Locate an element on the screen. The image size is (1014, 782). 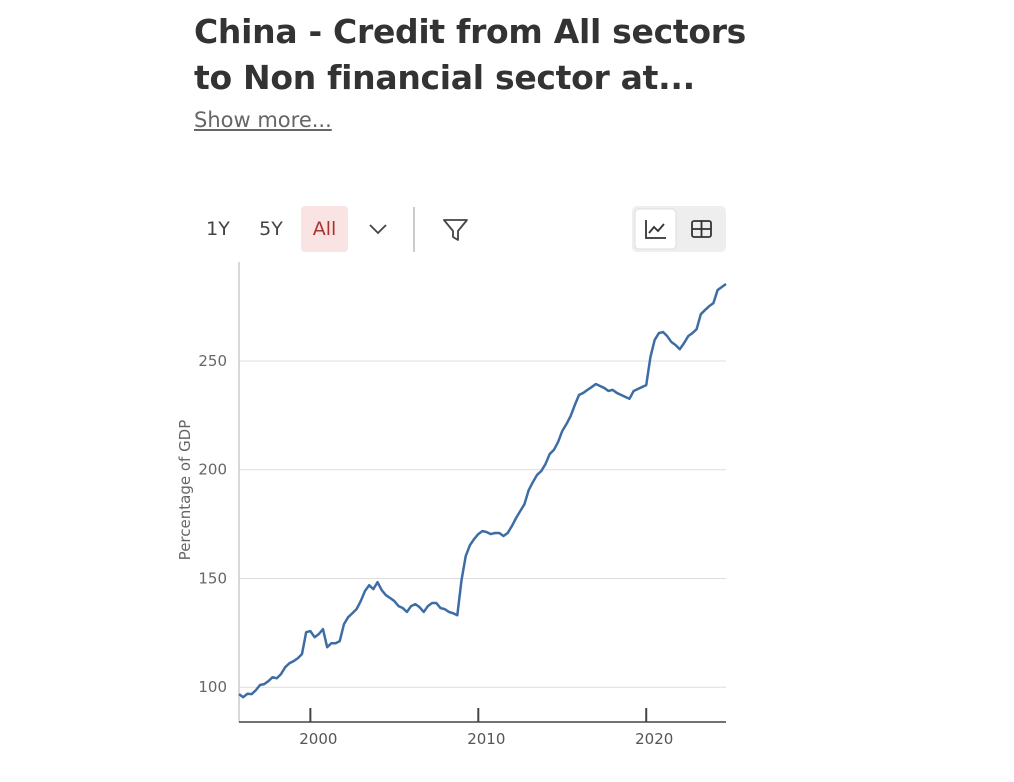
range-button: 5Y is located at coordinates (271, 229).